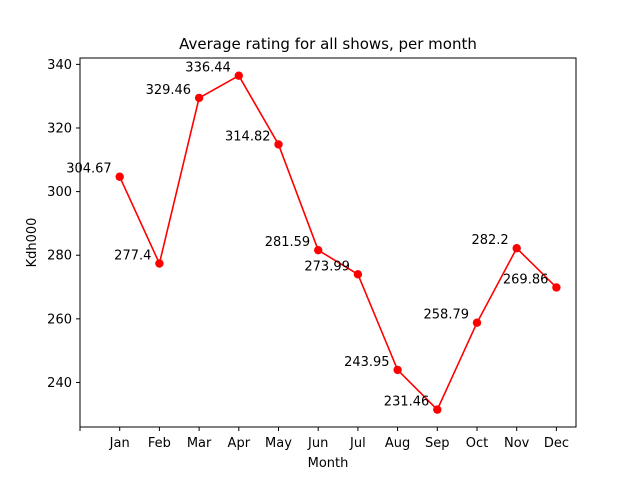  What do you see at coordinates (367, 362) in the screenshot?
I see `data-label: 243.95` at bounding box center [367, 362].